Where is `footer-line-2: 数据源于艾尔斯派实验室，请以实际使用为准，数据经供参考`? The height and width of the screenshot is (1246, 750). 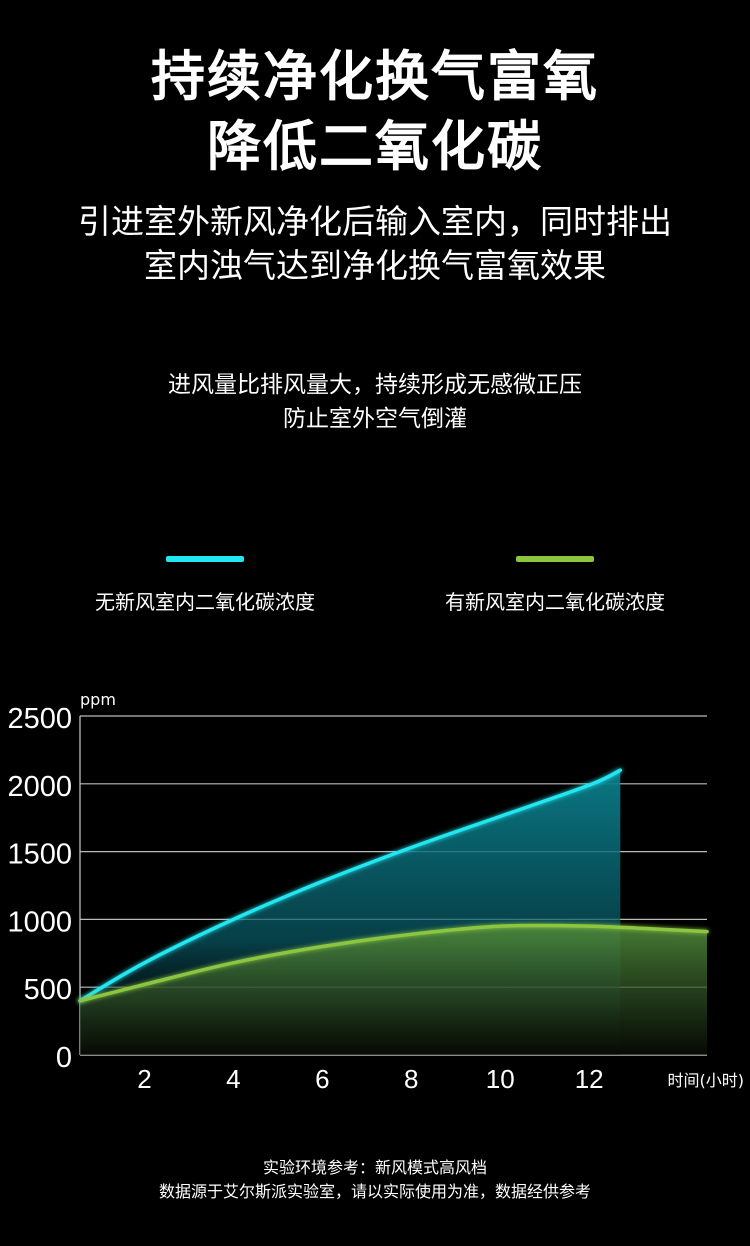
footer-line-2: 数据源于艾尔斯派实验室，请以实际使用为准，数据经供参考 is located at coordinates (374, 1191).